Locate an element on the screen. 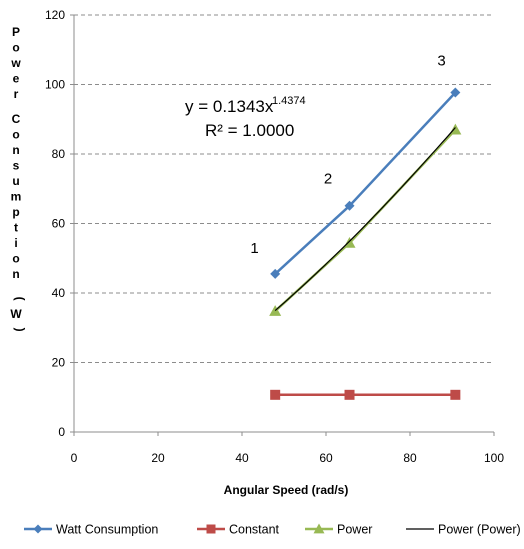 The image size is (524, 549). y-axis-label-char: e is located at coordinates (16, 79).